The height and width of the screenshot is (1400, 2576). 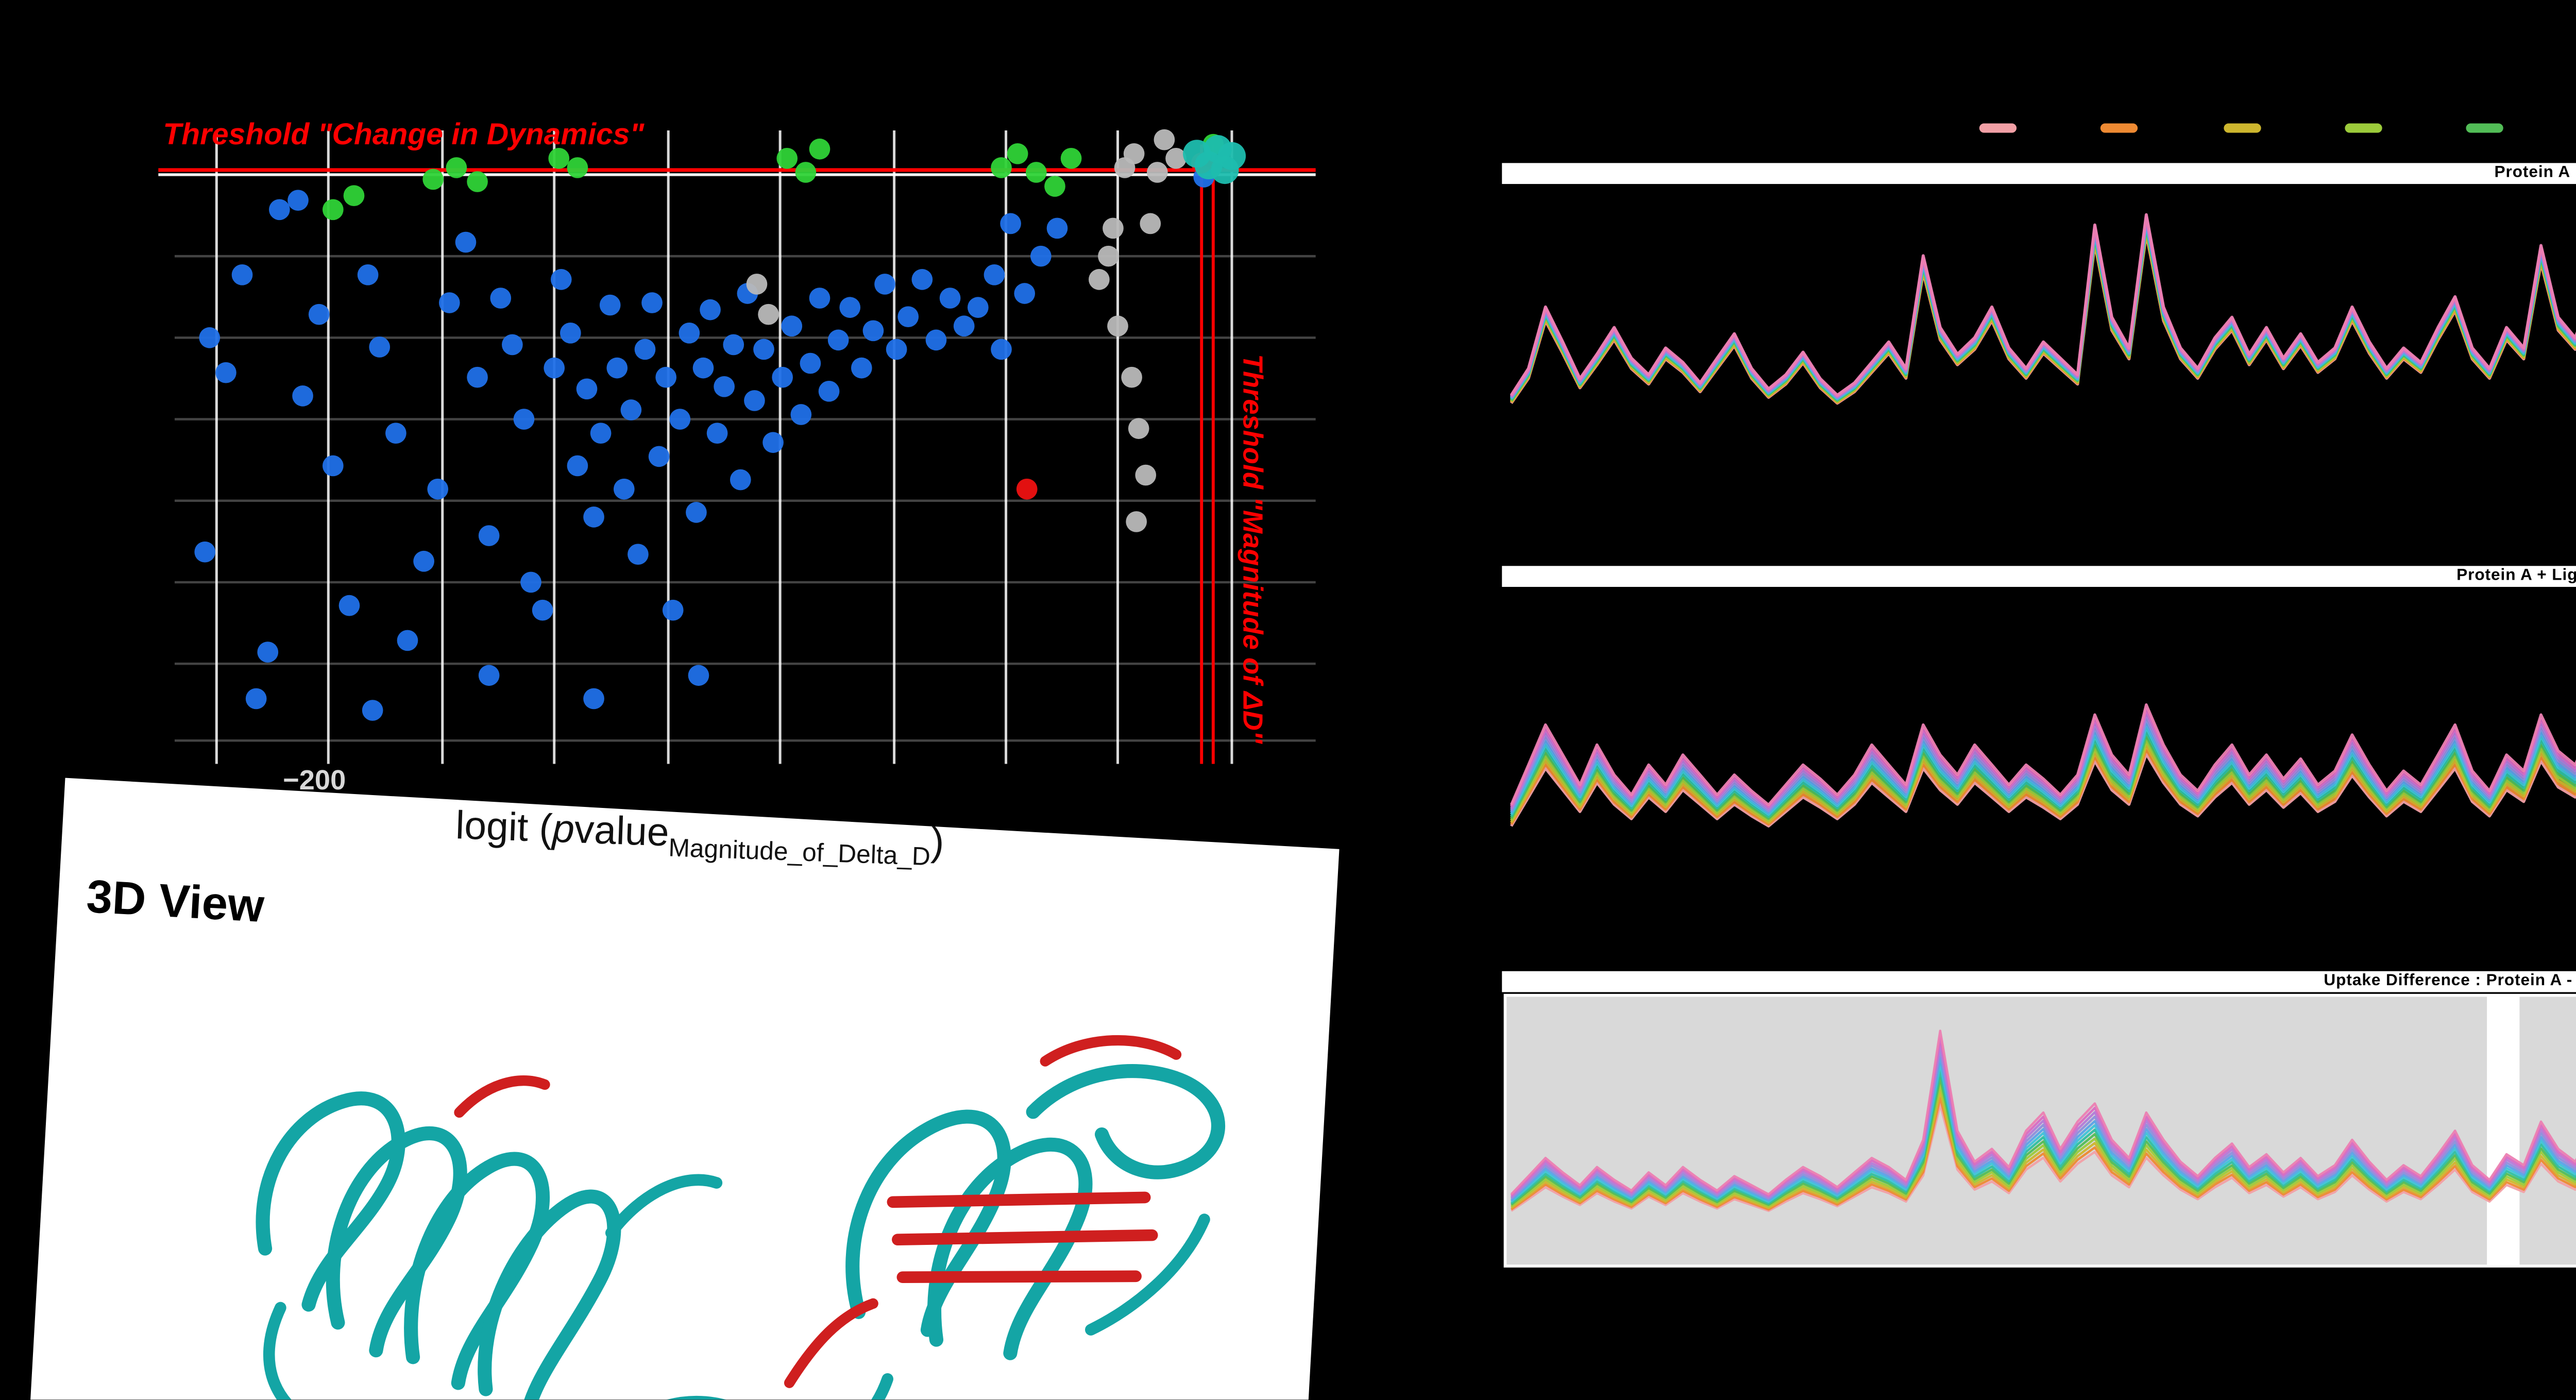 I want to click on uptake-difference-plot, so click(x=2039, y=1130).